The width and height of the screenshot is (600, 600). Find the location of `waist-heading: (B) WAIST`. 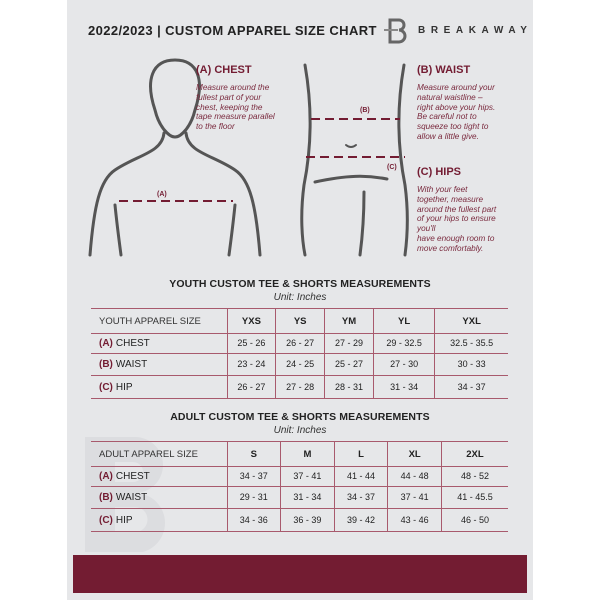

waist-heading: (B) WAIST is located at coordinates (444, 70).